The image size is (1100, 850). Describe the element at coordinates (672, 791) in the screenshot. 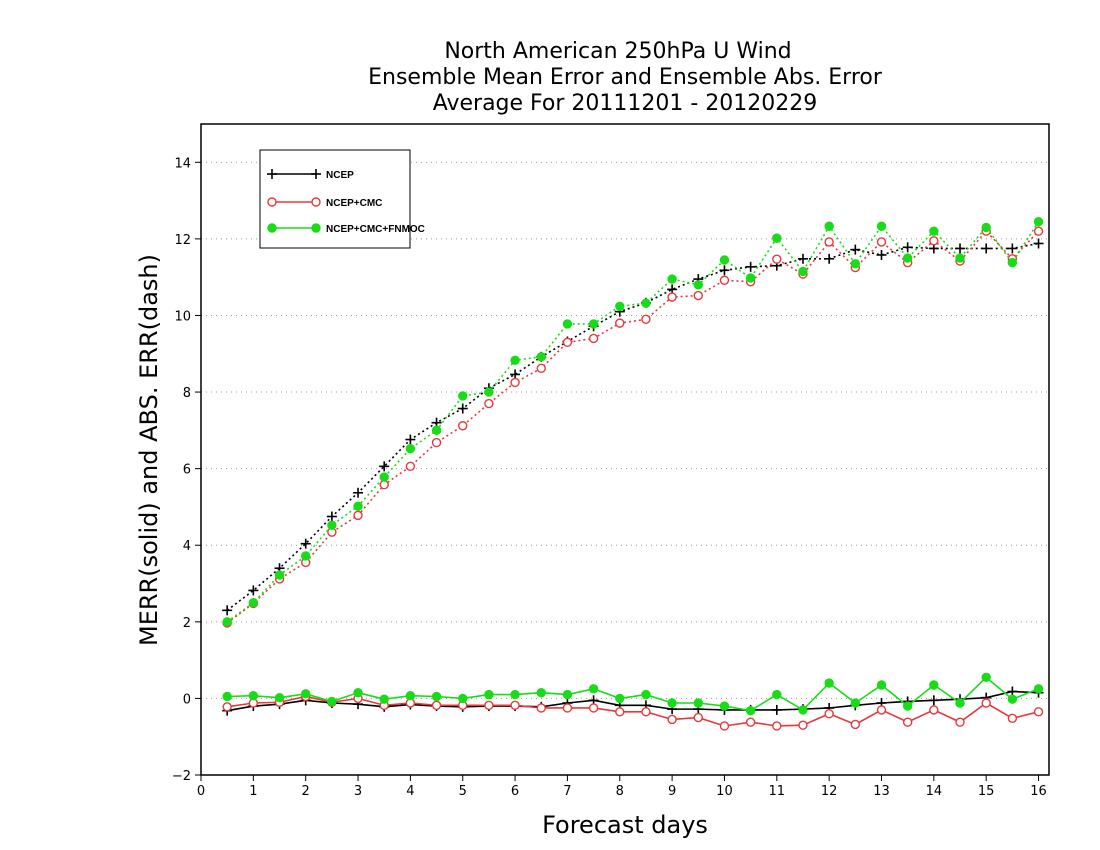

I see `x-tick-label: 9` at that location.